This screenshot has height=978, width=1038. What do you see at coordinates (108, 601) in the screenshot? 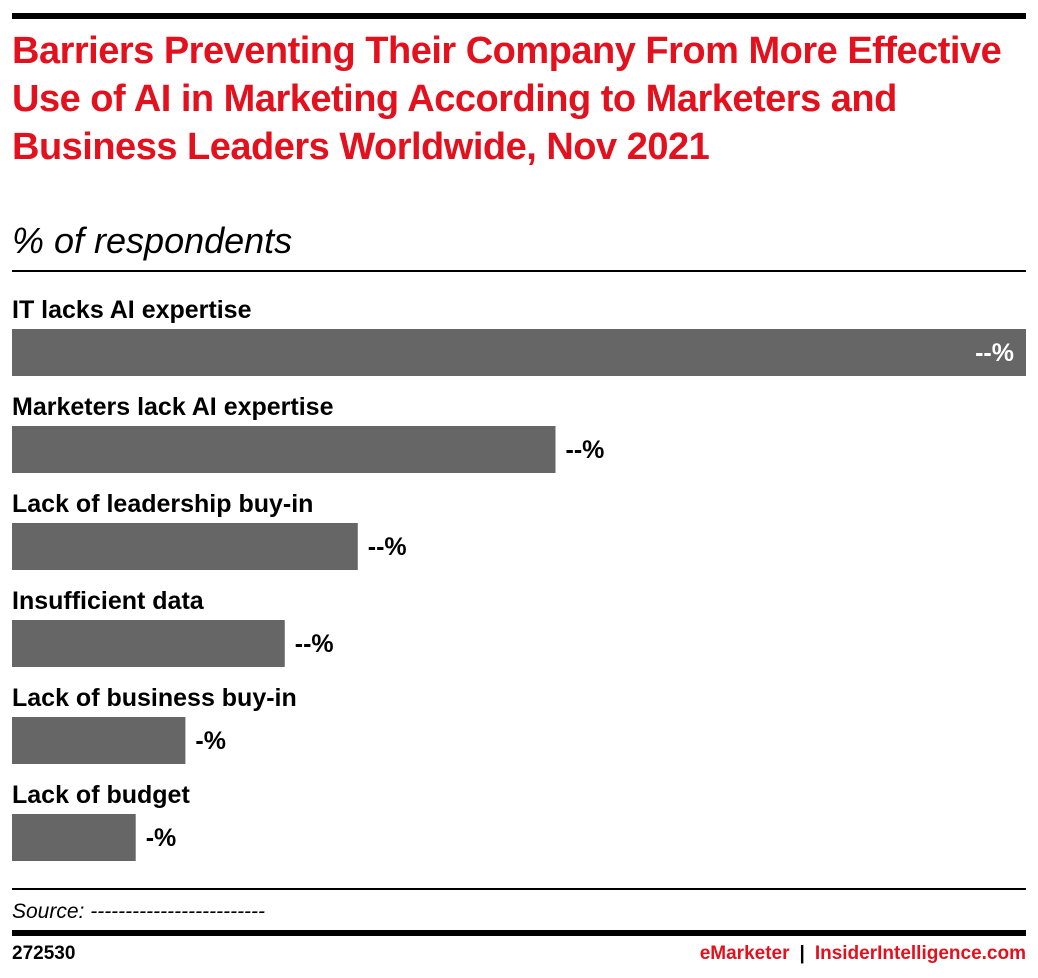
I see `category-label: Insufficient data` at bounding box center [108, 601].